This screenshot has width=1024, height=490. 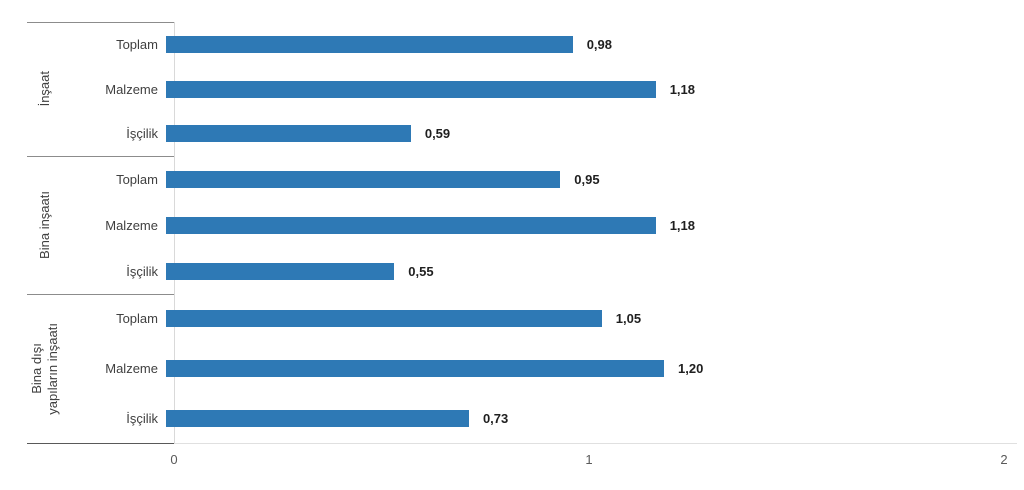 I want to click on value-label: 0,95, so click(x=587, y=179).